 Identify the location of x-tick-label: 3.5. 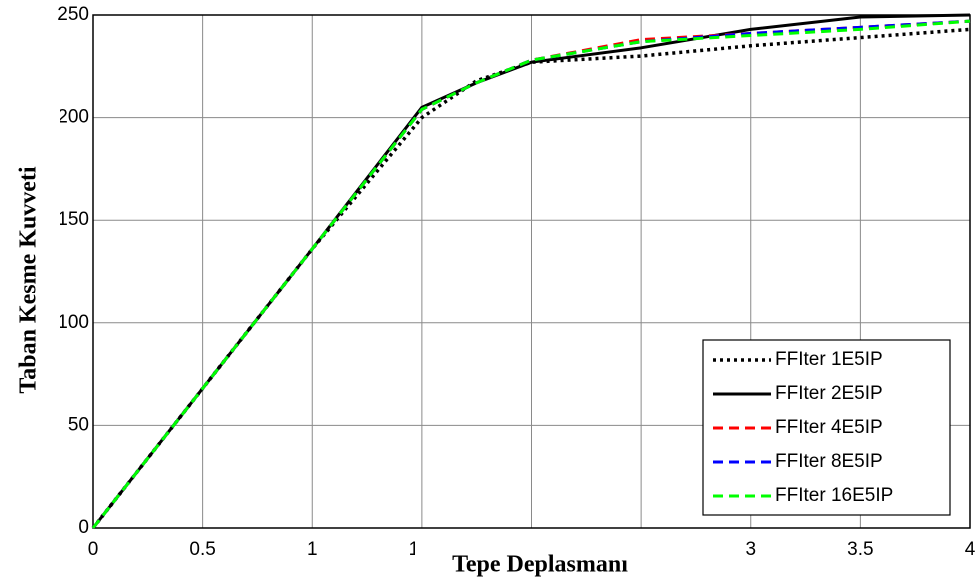
(860, 549).